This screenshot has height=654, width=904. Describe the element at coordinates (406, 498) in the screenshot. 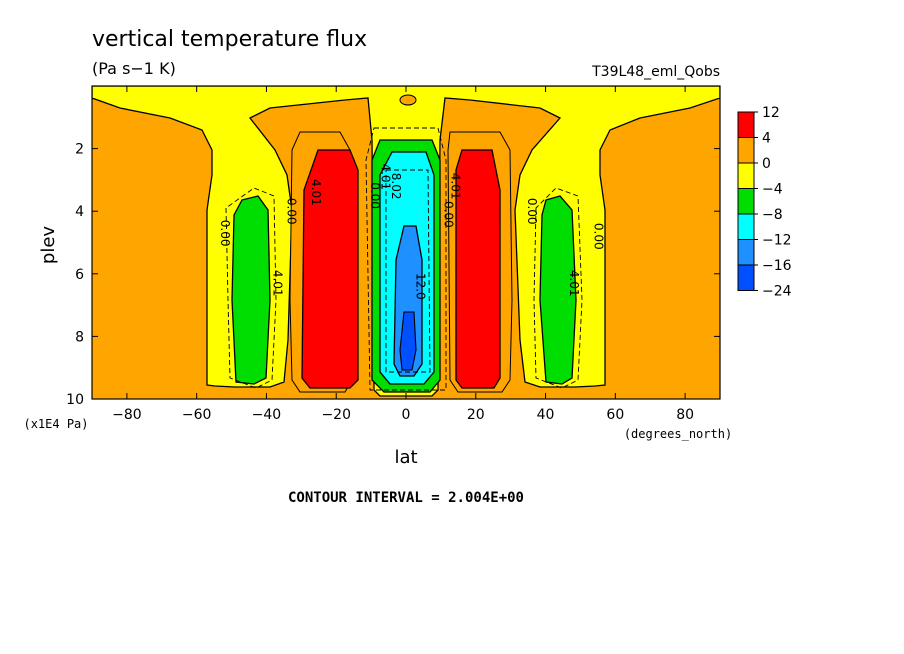

I see `contour-interval-note: CONTOUR INTERVAL = 2.004E+00` at that location.